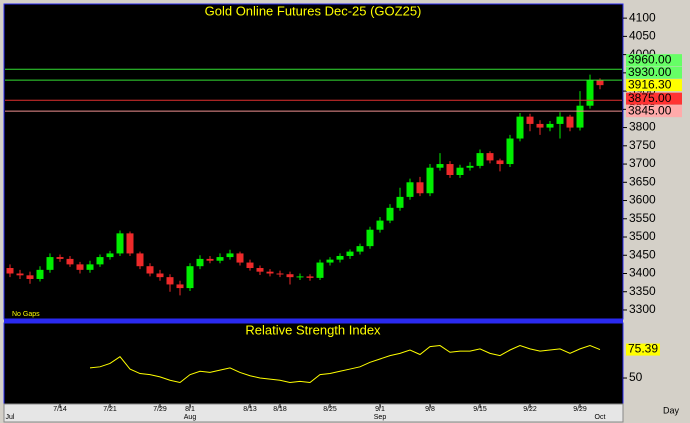 The width and height of the screenshot is (690, 423). I want to click on y-tick-label: 3600, so click(642, 200).